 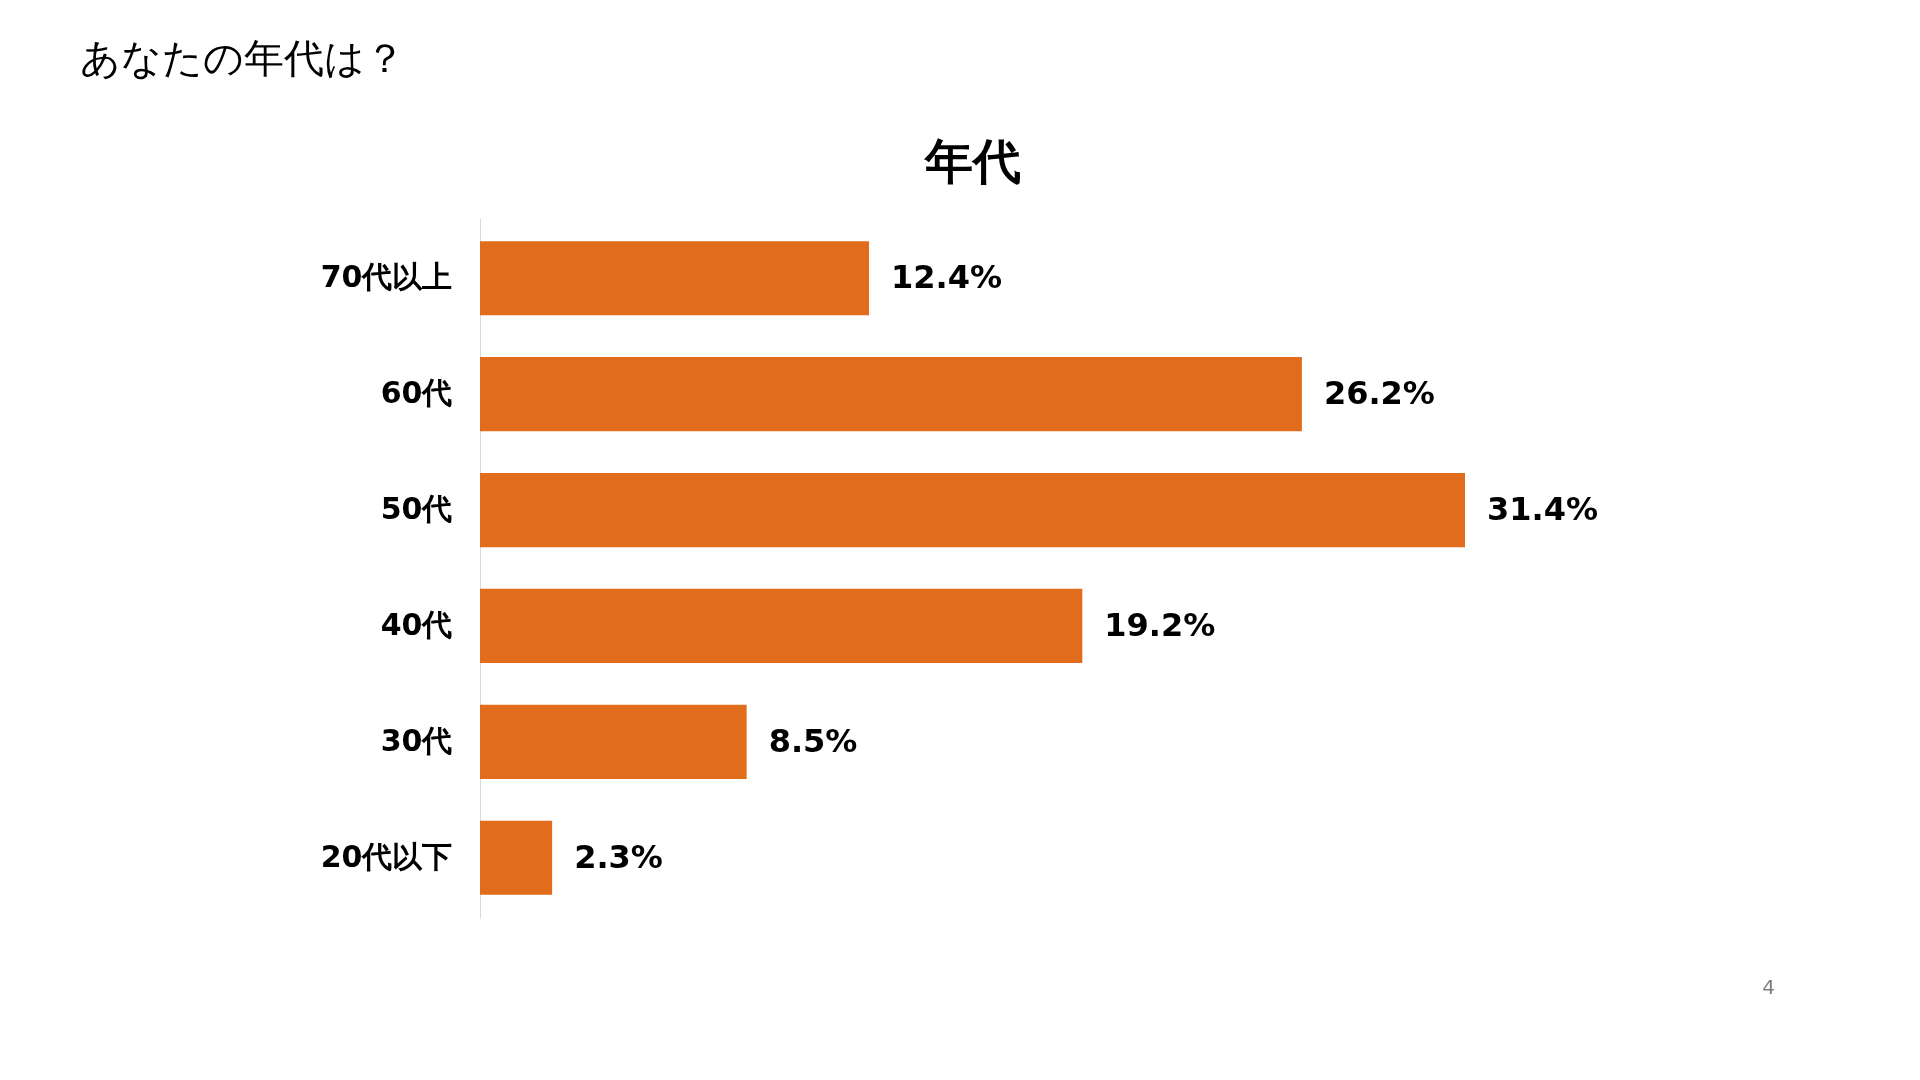 What do you see at coordinates (1160, 624) in the screenshot?
I see `data-label: 19.2%` at bounding box center [1160, 624].